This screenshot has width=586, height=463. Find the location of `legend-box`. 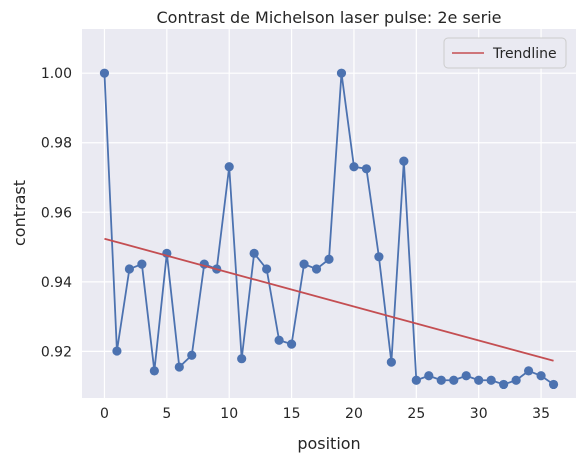

legend-box is located at coordinates (505, 53).